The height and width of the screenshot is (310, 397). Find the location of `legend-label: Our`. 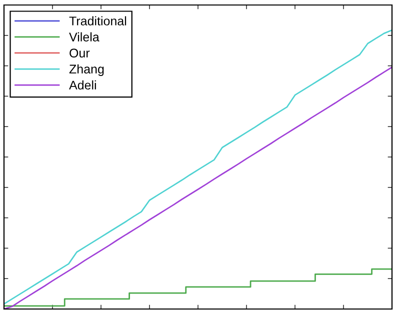

legend-label: Our is located at coordinates (80, 53).